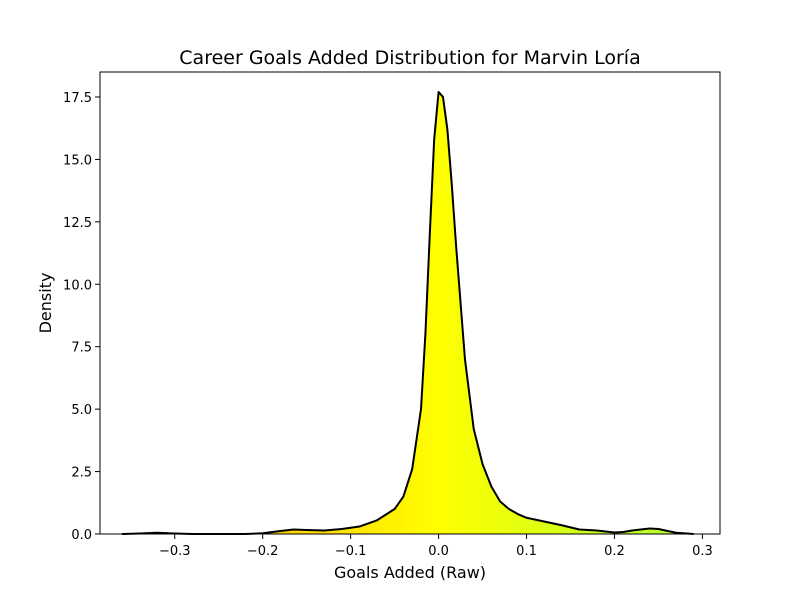  I want to click on x-tick-label: −0.1, so click(351, 551).